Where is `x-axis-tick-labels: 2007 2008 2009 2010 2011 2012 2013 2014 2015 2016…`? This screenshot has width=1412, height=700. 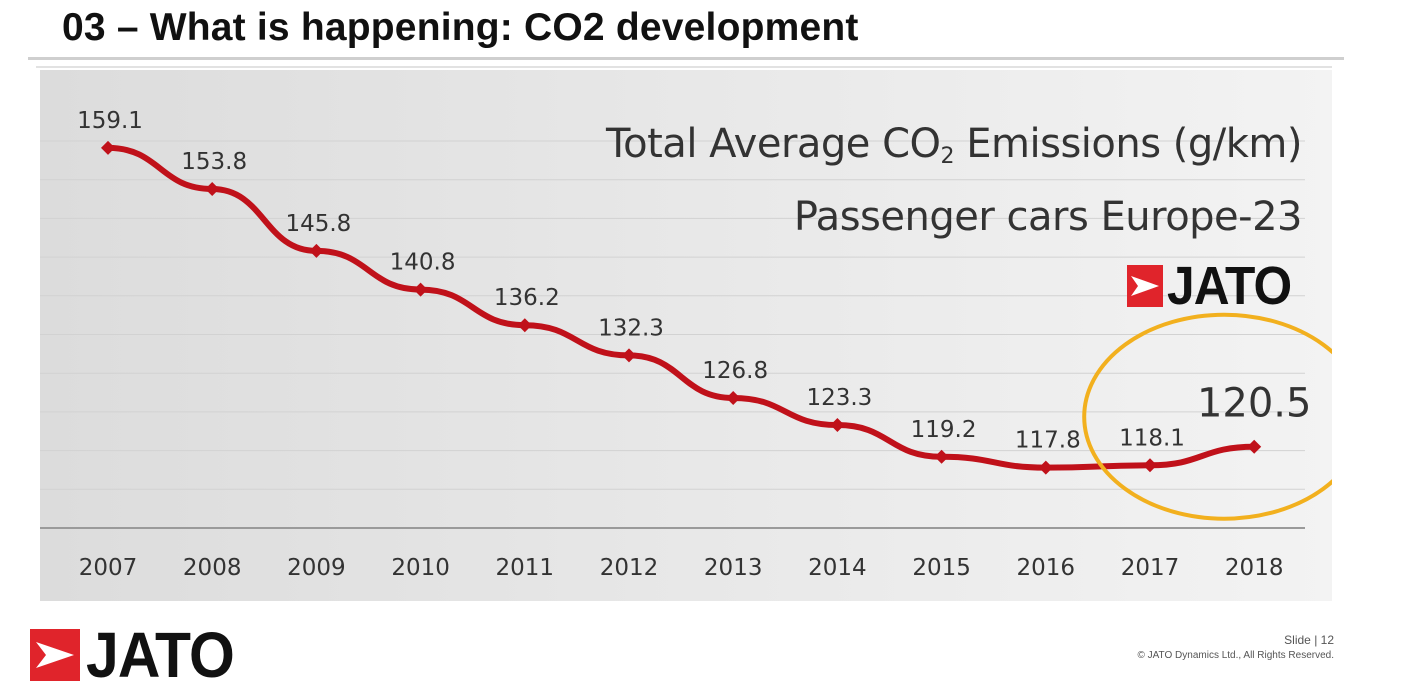
x-axis-tick-labels: 2007 2008 2009 2010 2011 2012 2013 2014 2015 2016… is located at coordinates (681, 568).